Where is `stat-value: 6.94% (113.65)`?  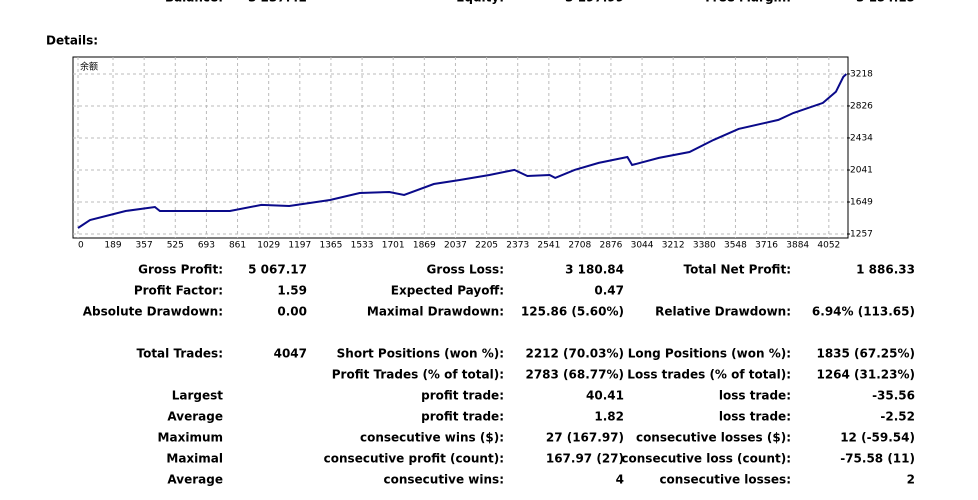 stat-value: 6.94% (113.65) is located at coordinates (863, 312).